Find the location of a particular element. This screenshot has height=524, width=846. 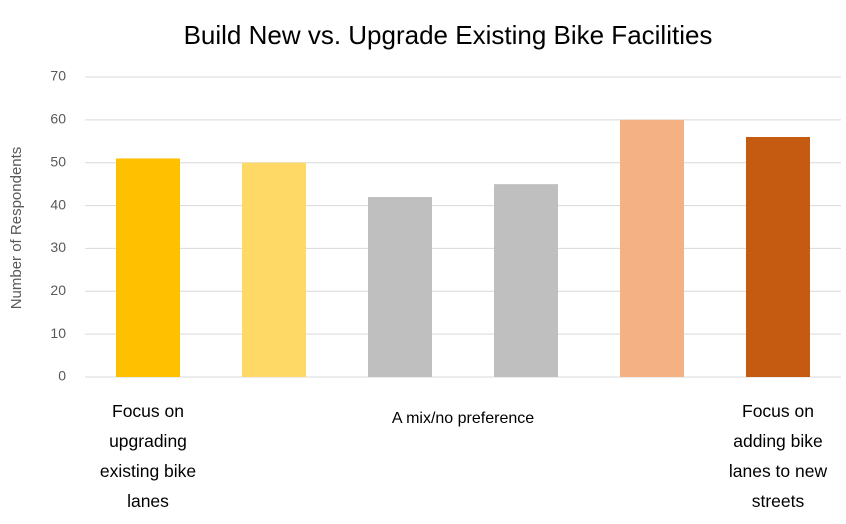

y-tick-label: 20 is located at coordinates (58, 290).